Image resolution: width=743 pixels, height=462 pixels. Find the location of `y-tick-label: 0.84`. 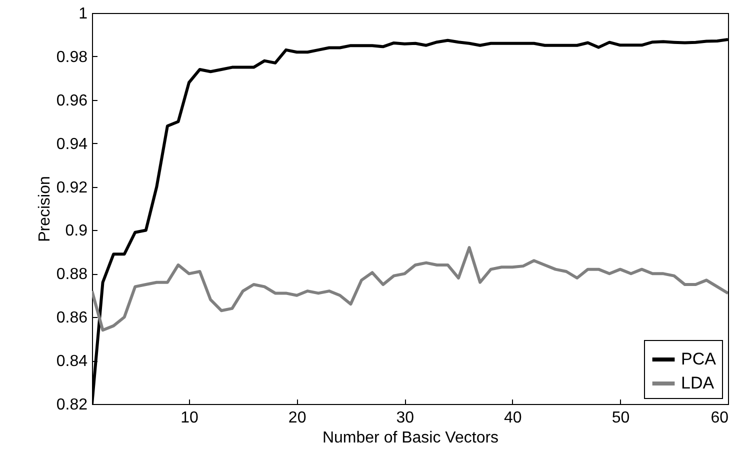

y-tick-label: 0.84 is located at coordinates (72, 361).